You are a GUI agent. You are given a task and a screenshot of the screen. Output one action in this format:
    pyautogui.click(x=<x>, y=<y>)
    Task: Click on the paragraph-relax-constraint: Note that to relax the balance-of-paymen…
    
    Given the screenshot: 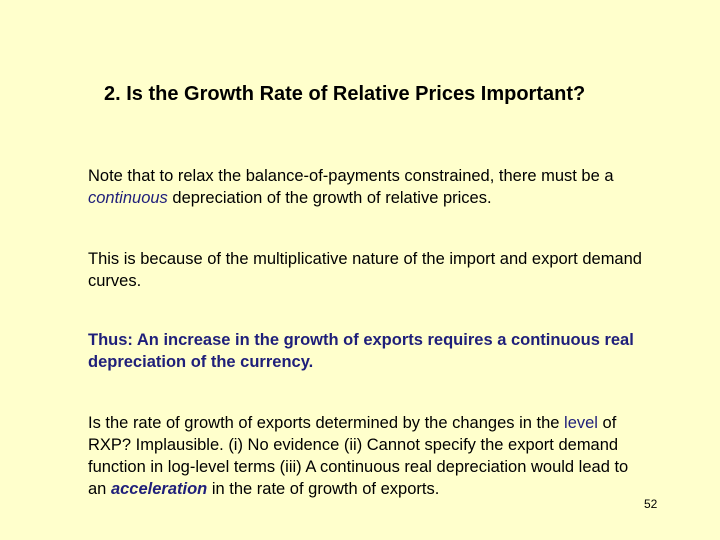 What is the action you would take?
    pyautogui.click(x=368, y=187)
    